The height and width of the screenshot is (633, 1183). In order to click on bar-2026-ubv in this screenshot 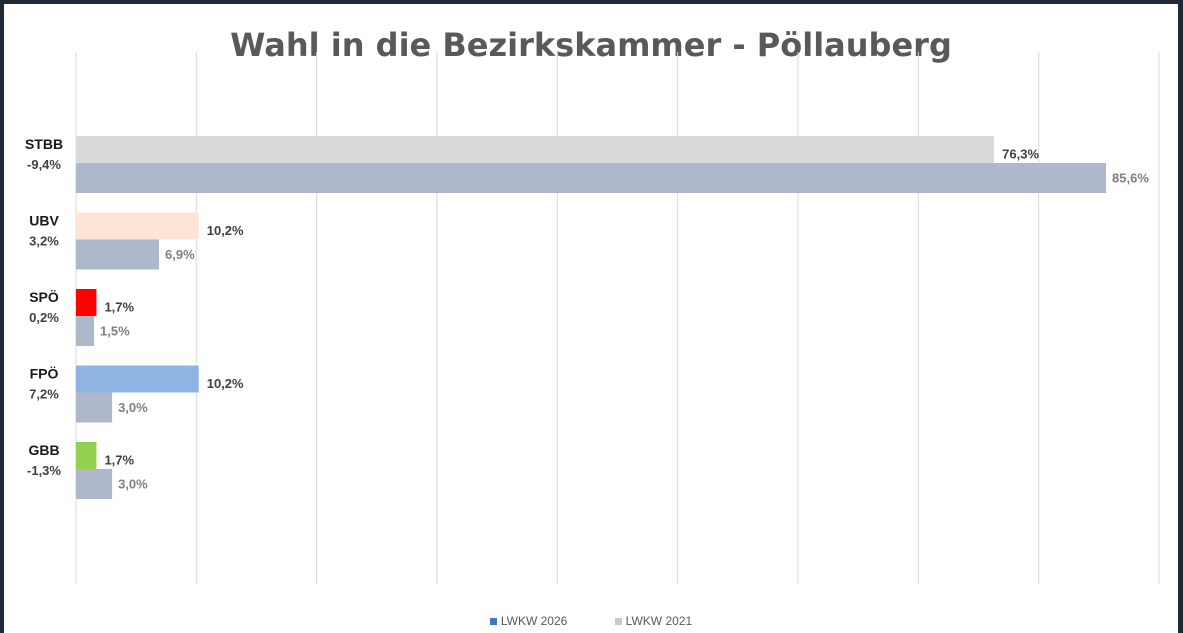, I will do `click(137, 226)`.